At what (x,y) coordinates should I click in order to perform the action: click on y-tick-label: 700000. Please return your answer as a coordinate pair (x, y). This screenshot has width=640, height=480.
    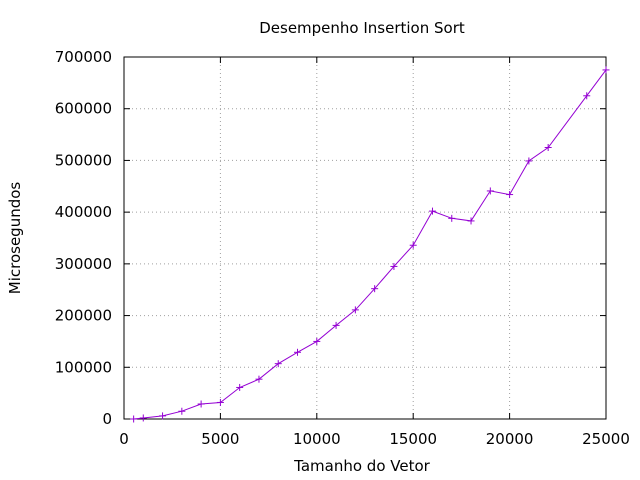
    Looking at the image, I should click on (83, 57).